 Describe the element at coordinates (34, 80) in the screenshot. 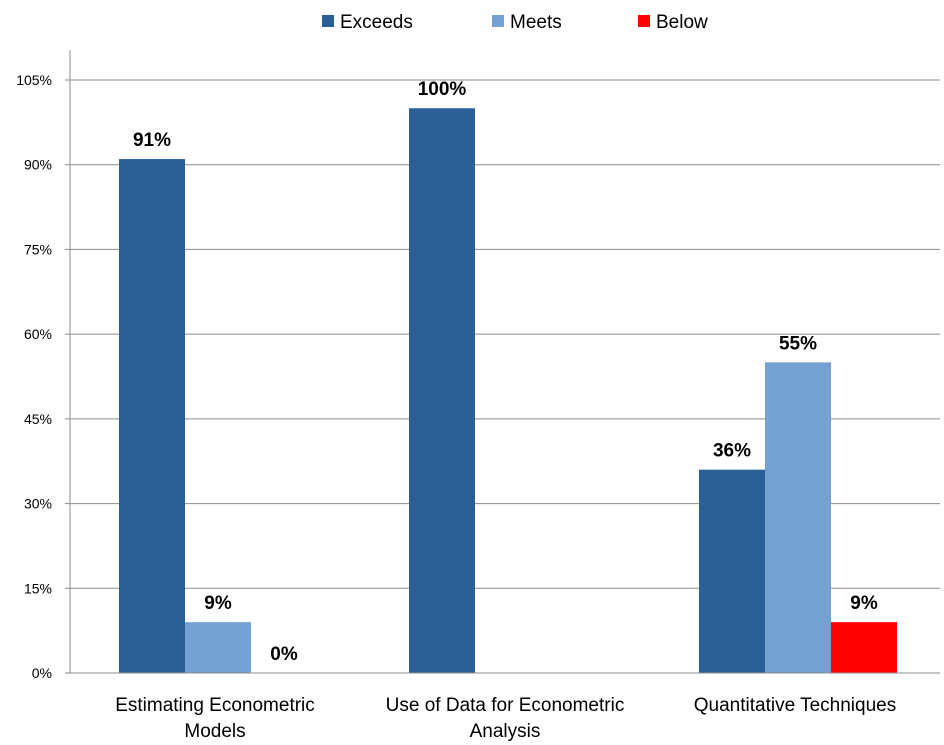

I see `y-tick-label: 105%` at that location.